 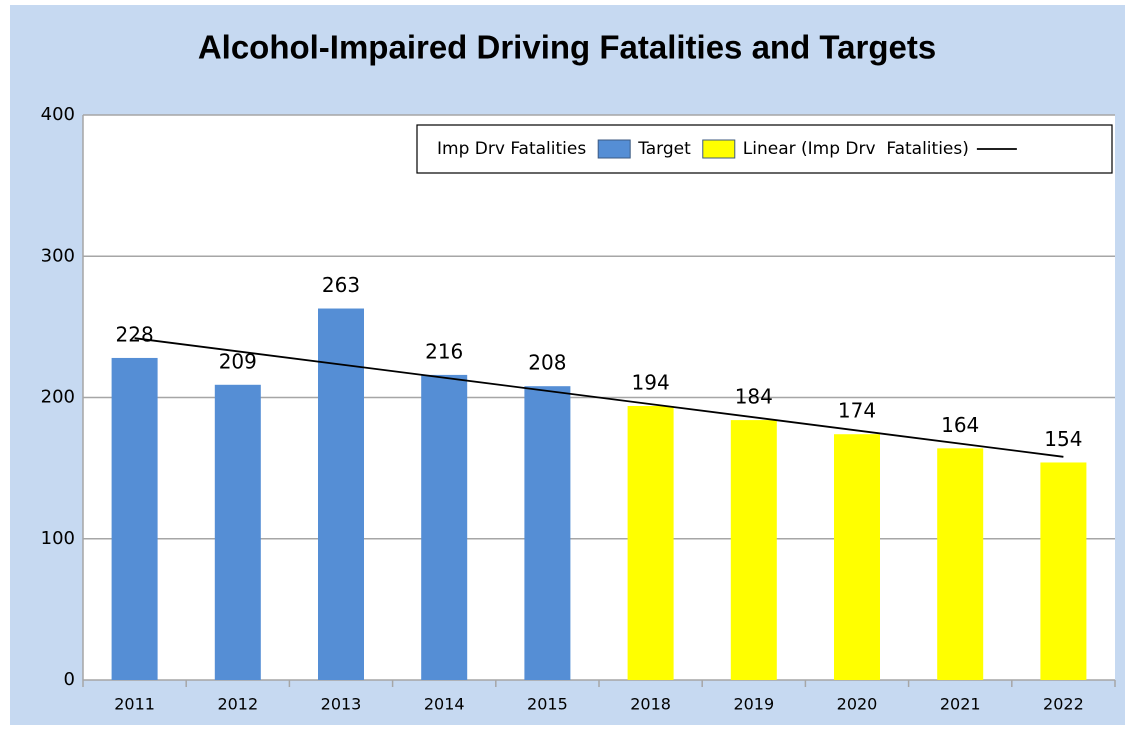 What do you see at coordinates (69, 679) in the screenshot?
I see `y-tick-label: 0` at bounding box center [69, 679].